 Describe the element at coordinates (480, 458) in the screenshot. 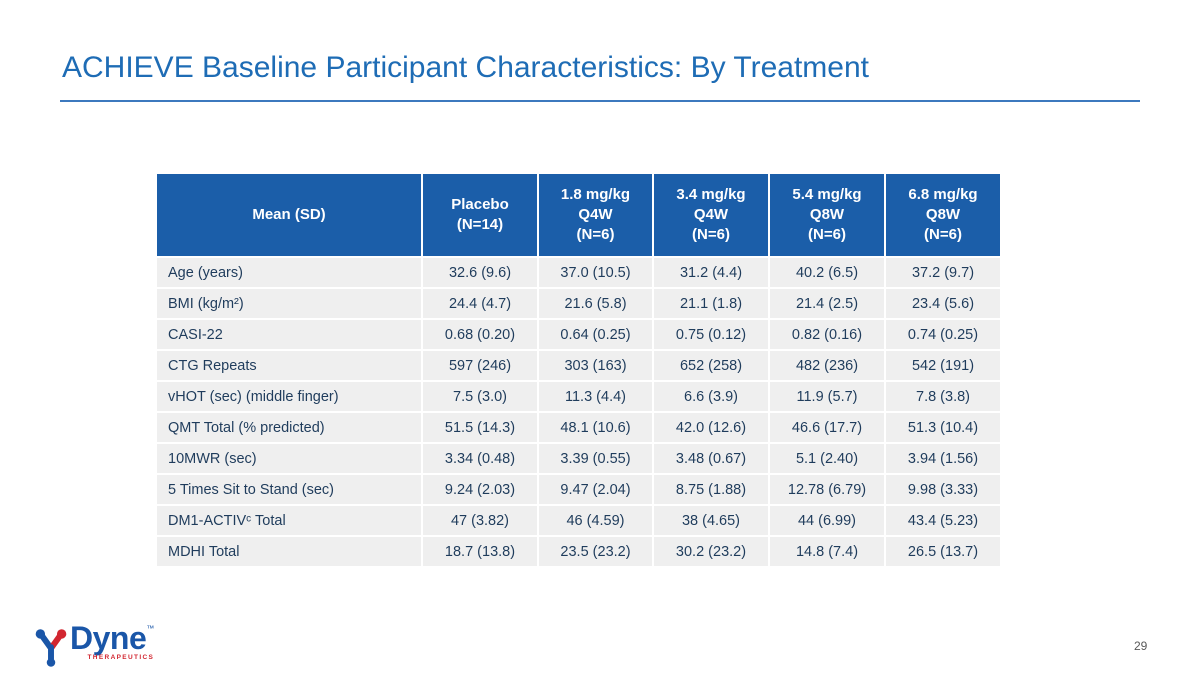

I see `table-cell: 3.34 (0.48)` at that location.